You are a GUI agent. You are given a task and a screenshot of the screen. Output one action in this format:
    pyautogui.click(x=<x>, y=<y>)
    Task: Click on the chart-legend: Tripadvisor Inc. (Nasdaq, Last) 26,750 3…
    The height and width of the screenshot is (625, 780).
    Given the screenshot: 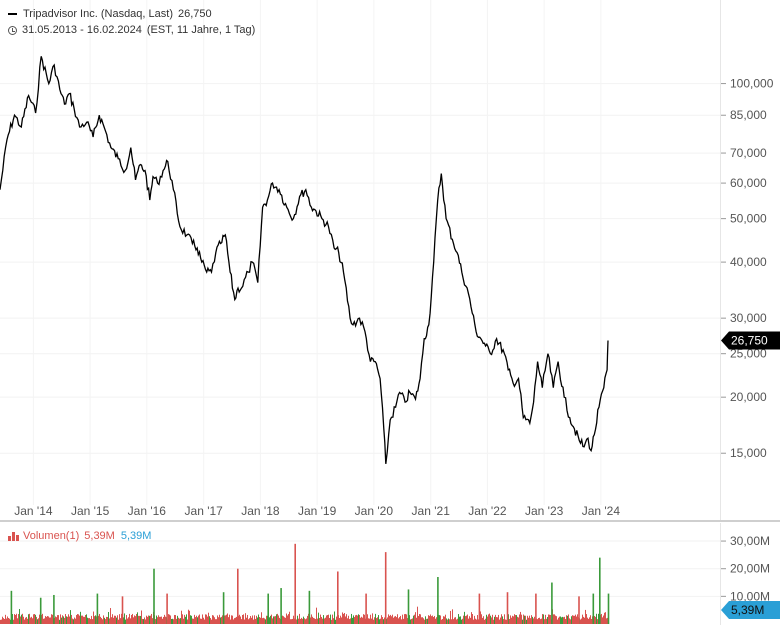 What is the action you would take?
    pyautogui.click(x=131, y=22)
    